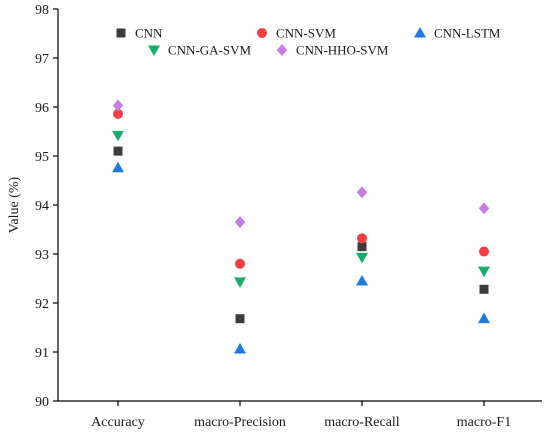 This screenshot has height=437, width=550. Describe the element at coordinates (42, 10) in the screenshot. I see `y-tick-label: 98` at that location.